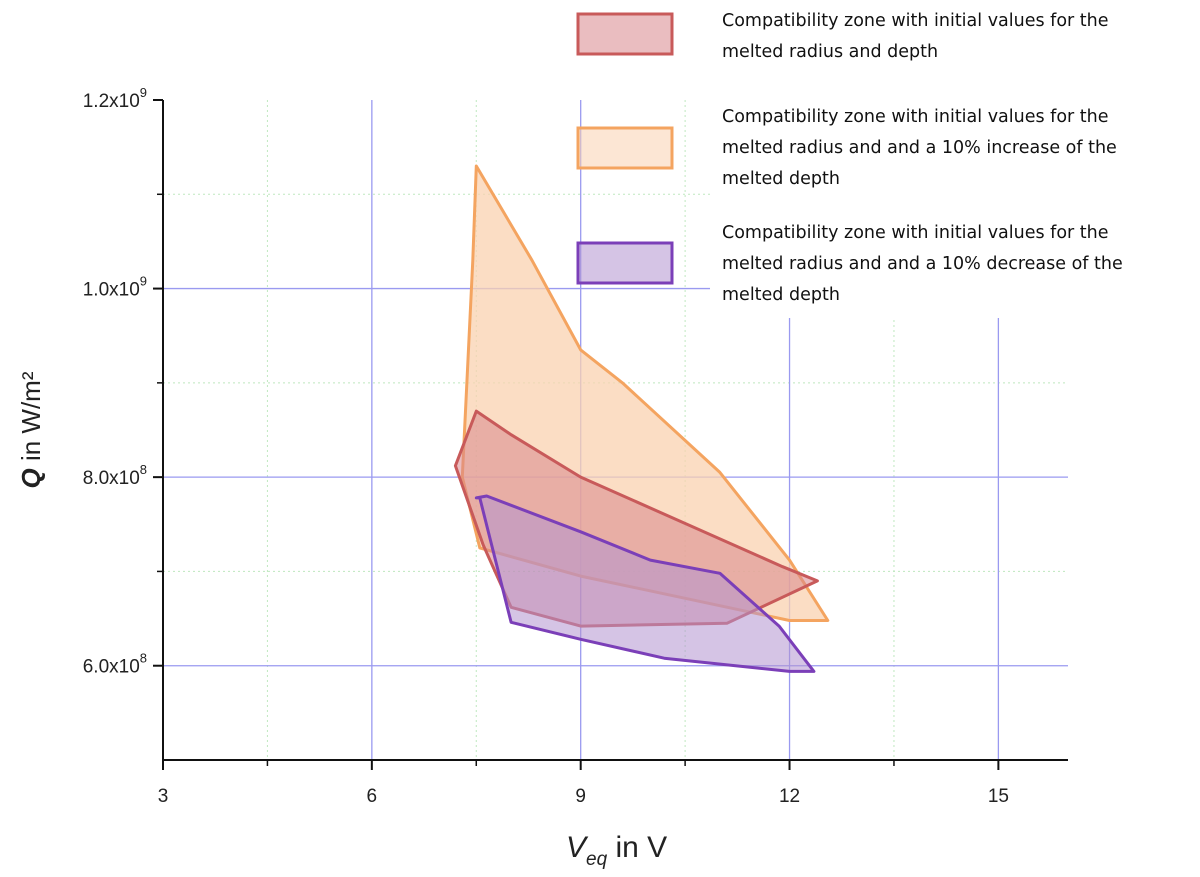  I want to click on y-tick-label: 8.0x10⁸, so click(115, 475).